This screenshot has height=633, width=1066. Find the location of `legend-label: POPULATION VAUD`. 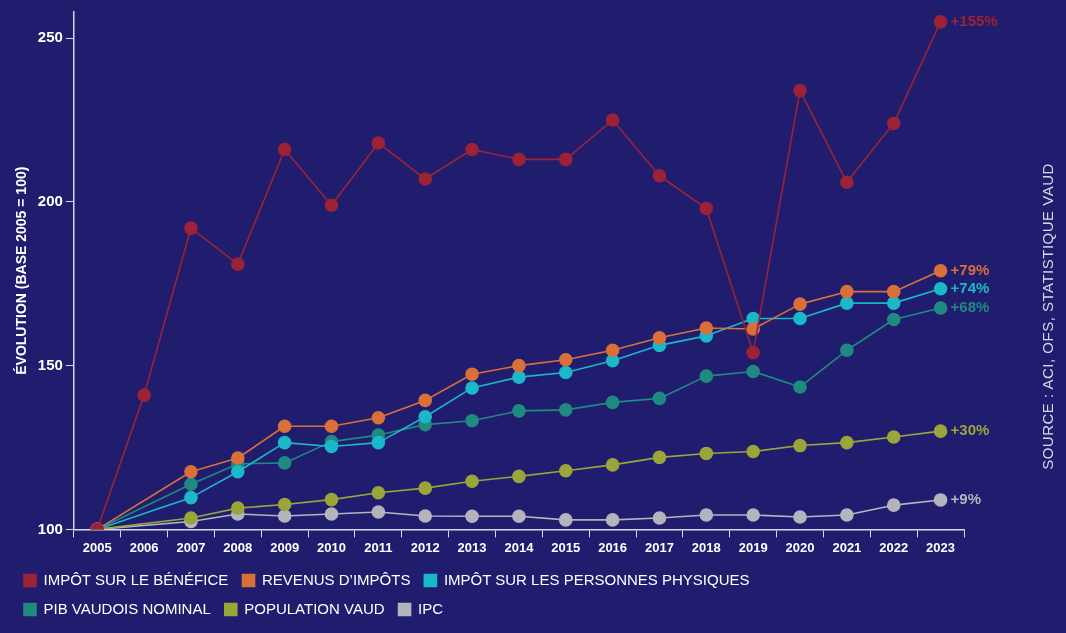

legend-label: POPULATION VAUD is located at coordinates (314, 608).